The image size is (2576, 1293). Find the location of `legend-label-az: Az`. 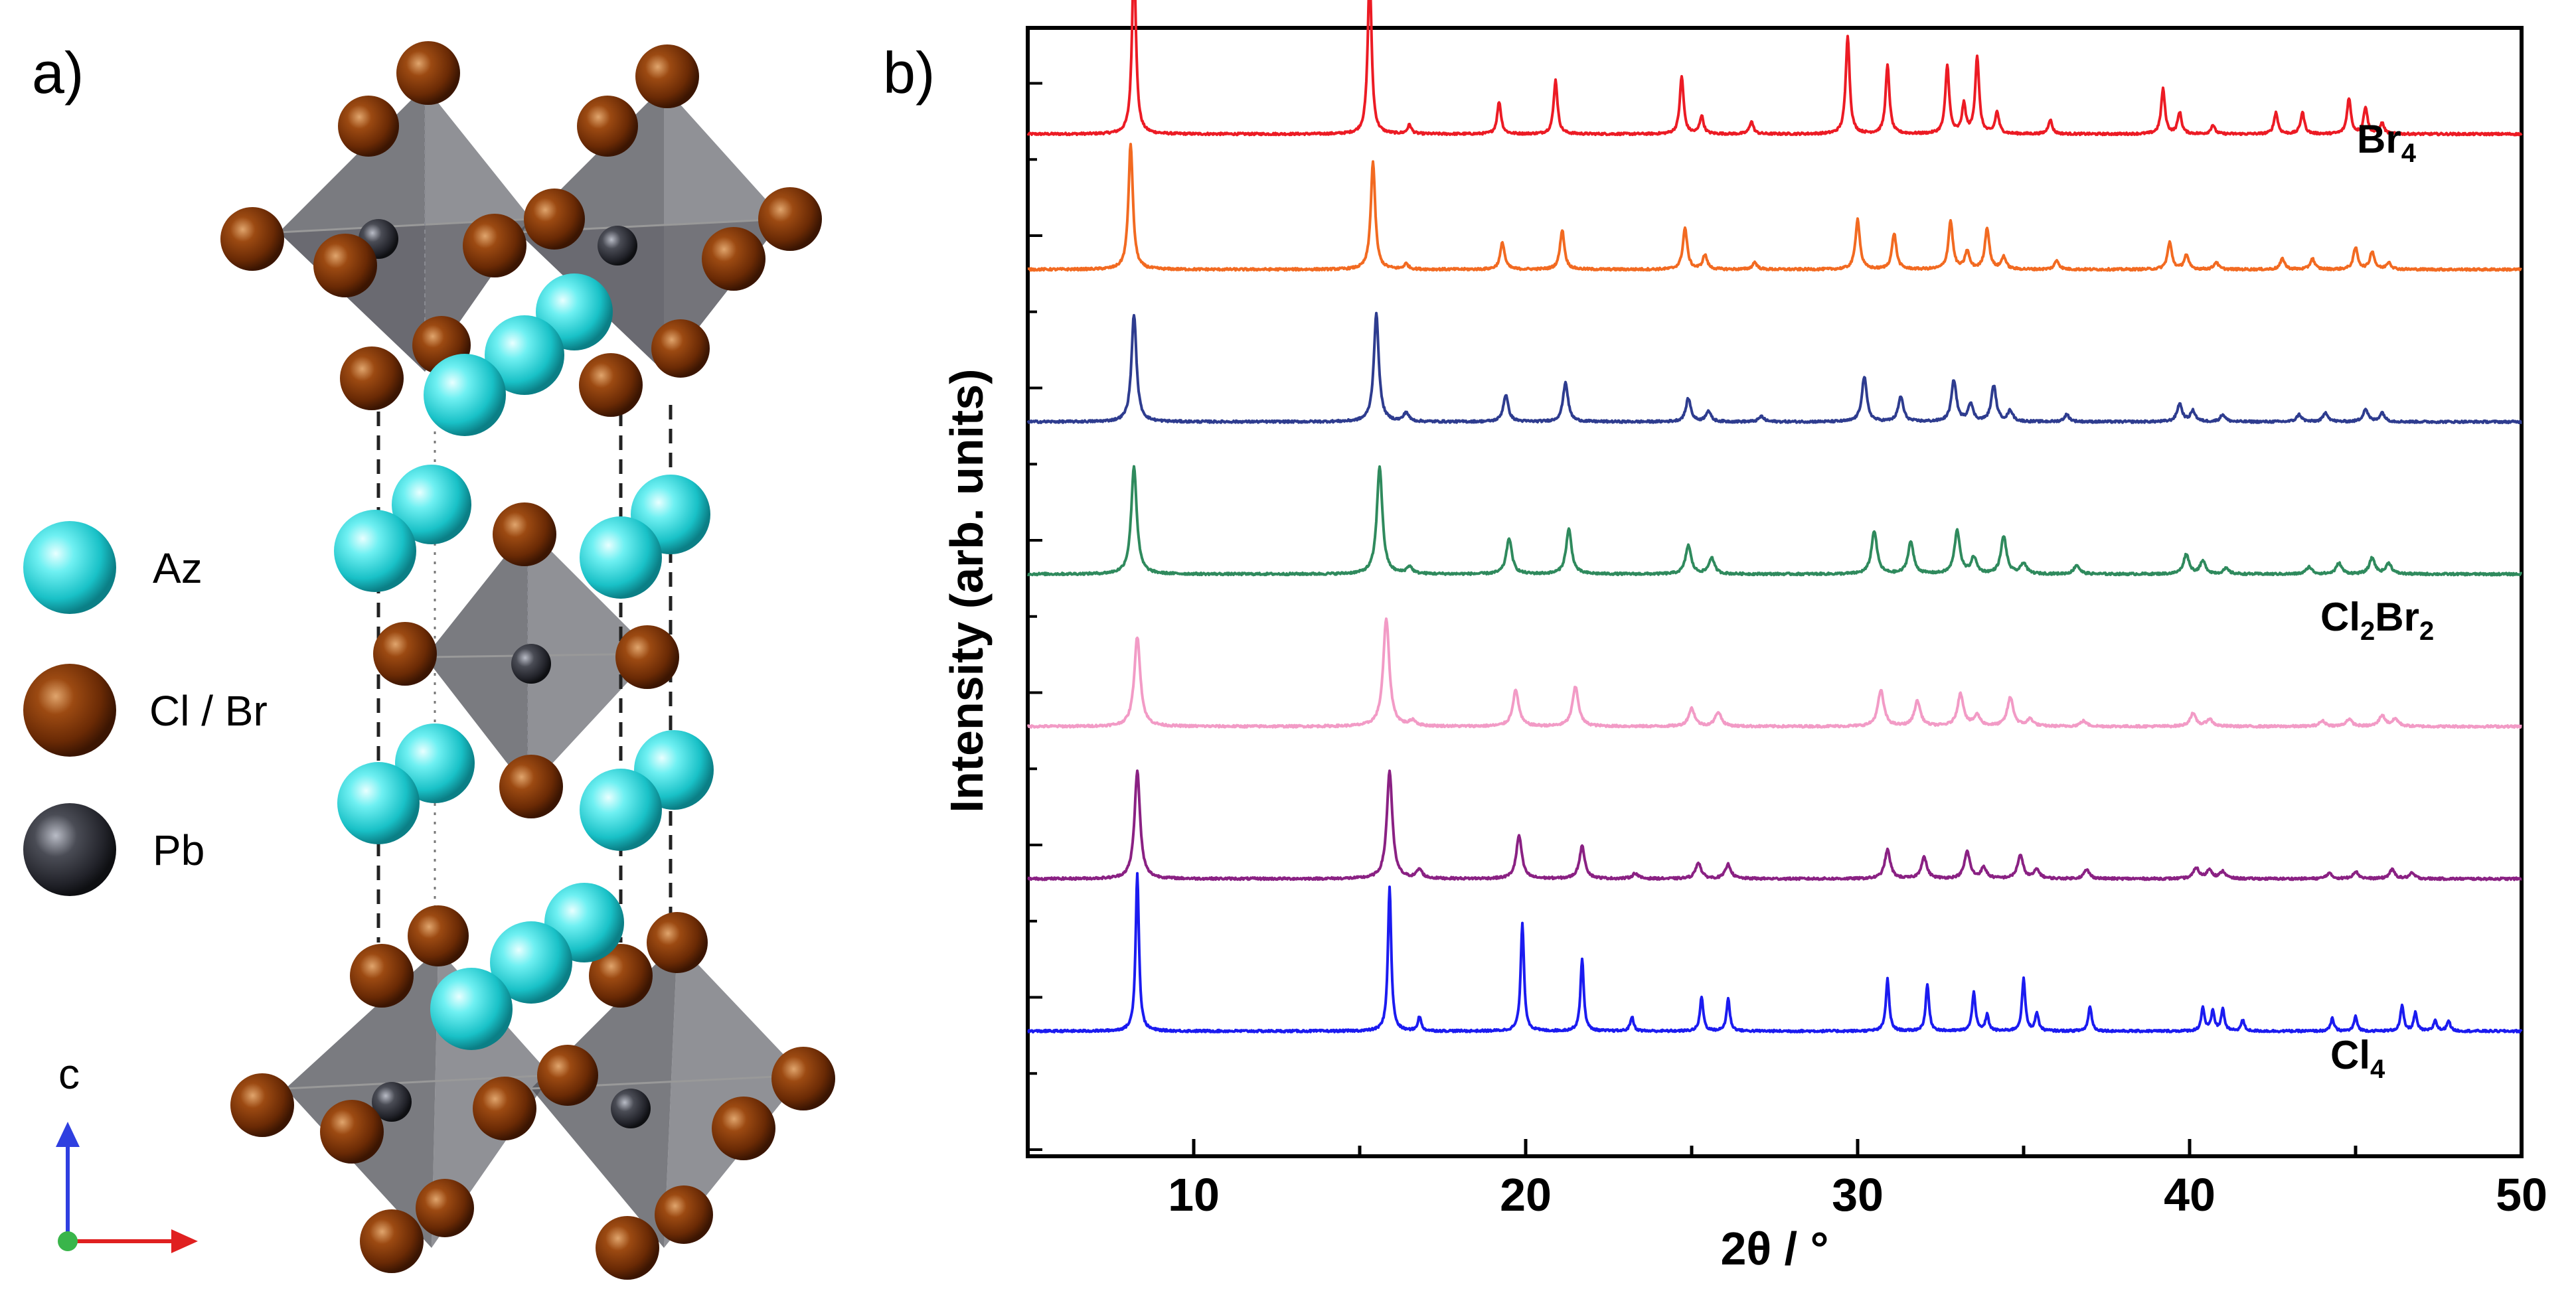

legend-label-az: Az is located at coordinates (177, 568).